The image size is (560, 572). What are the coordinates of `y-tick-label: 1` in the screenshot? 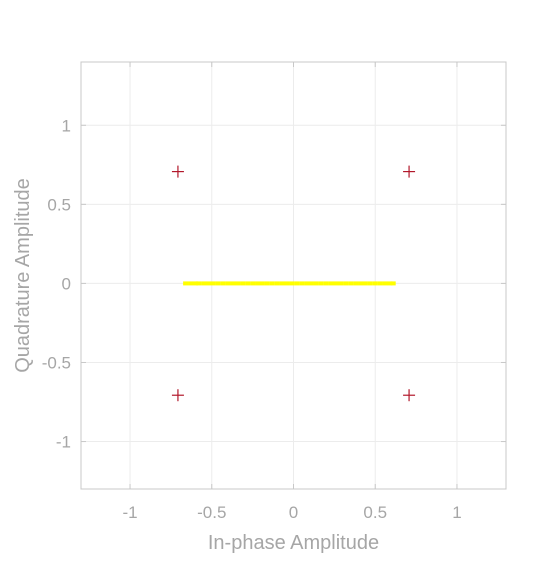 It's located at (66, 125).